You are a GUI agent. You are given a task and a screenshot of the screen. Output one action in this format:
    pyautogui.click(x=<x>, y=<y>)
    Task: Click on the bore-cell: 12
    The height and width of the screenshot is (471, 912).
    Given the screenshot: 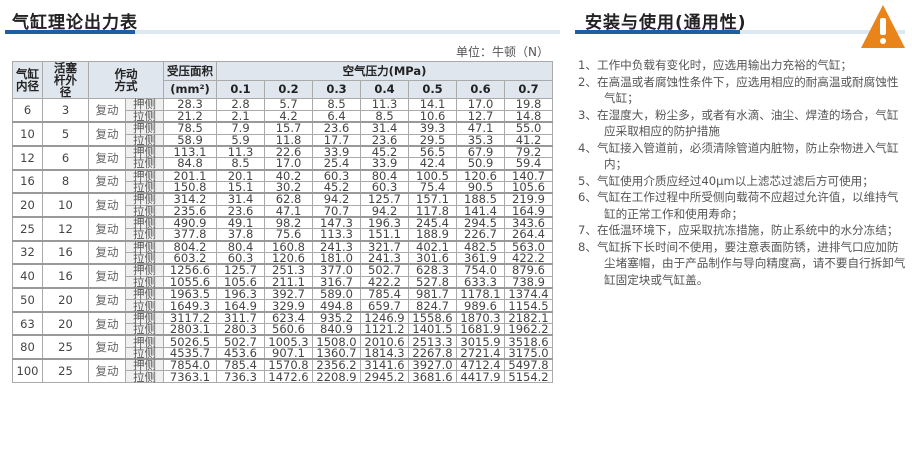 What is the action you would take?
    pyautogui.click(x=27, y=157)
    